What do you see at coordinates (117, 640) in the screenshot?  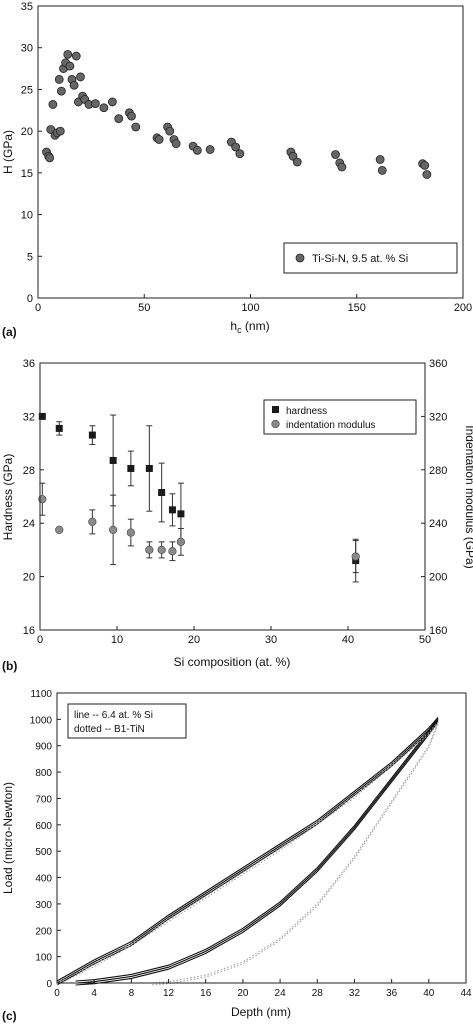 I see `x-tick-label: 10` at bounding box center [117, 640].